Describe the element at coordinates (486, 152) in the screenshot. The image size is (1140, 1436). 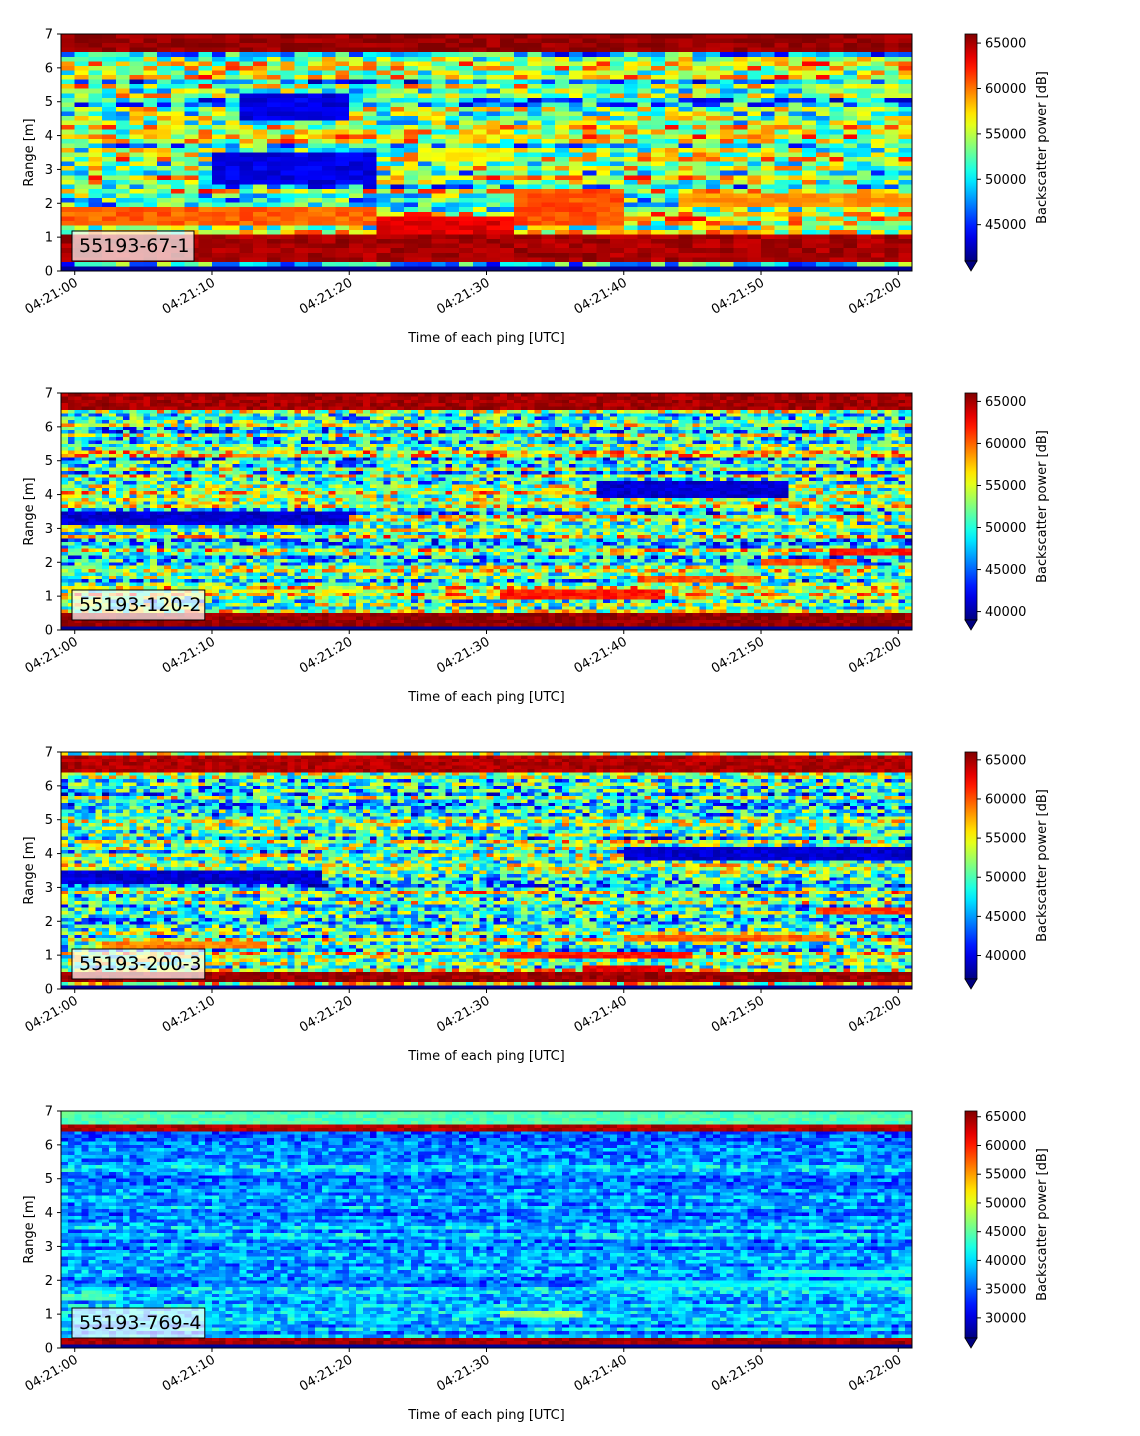
I see `heatmap-image` at that location.